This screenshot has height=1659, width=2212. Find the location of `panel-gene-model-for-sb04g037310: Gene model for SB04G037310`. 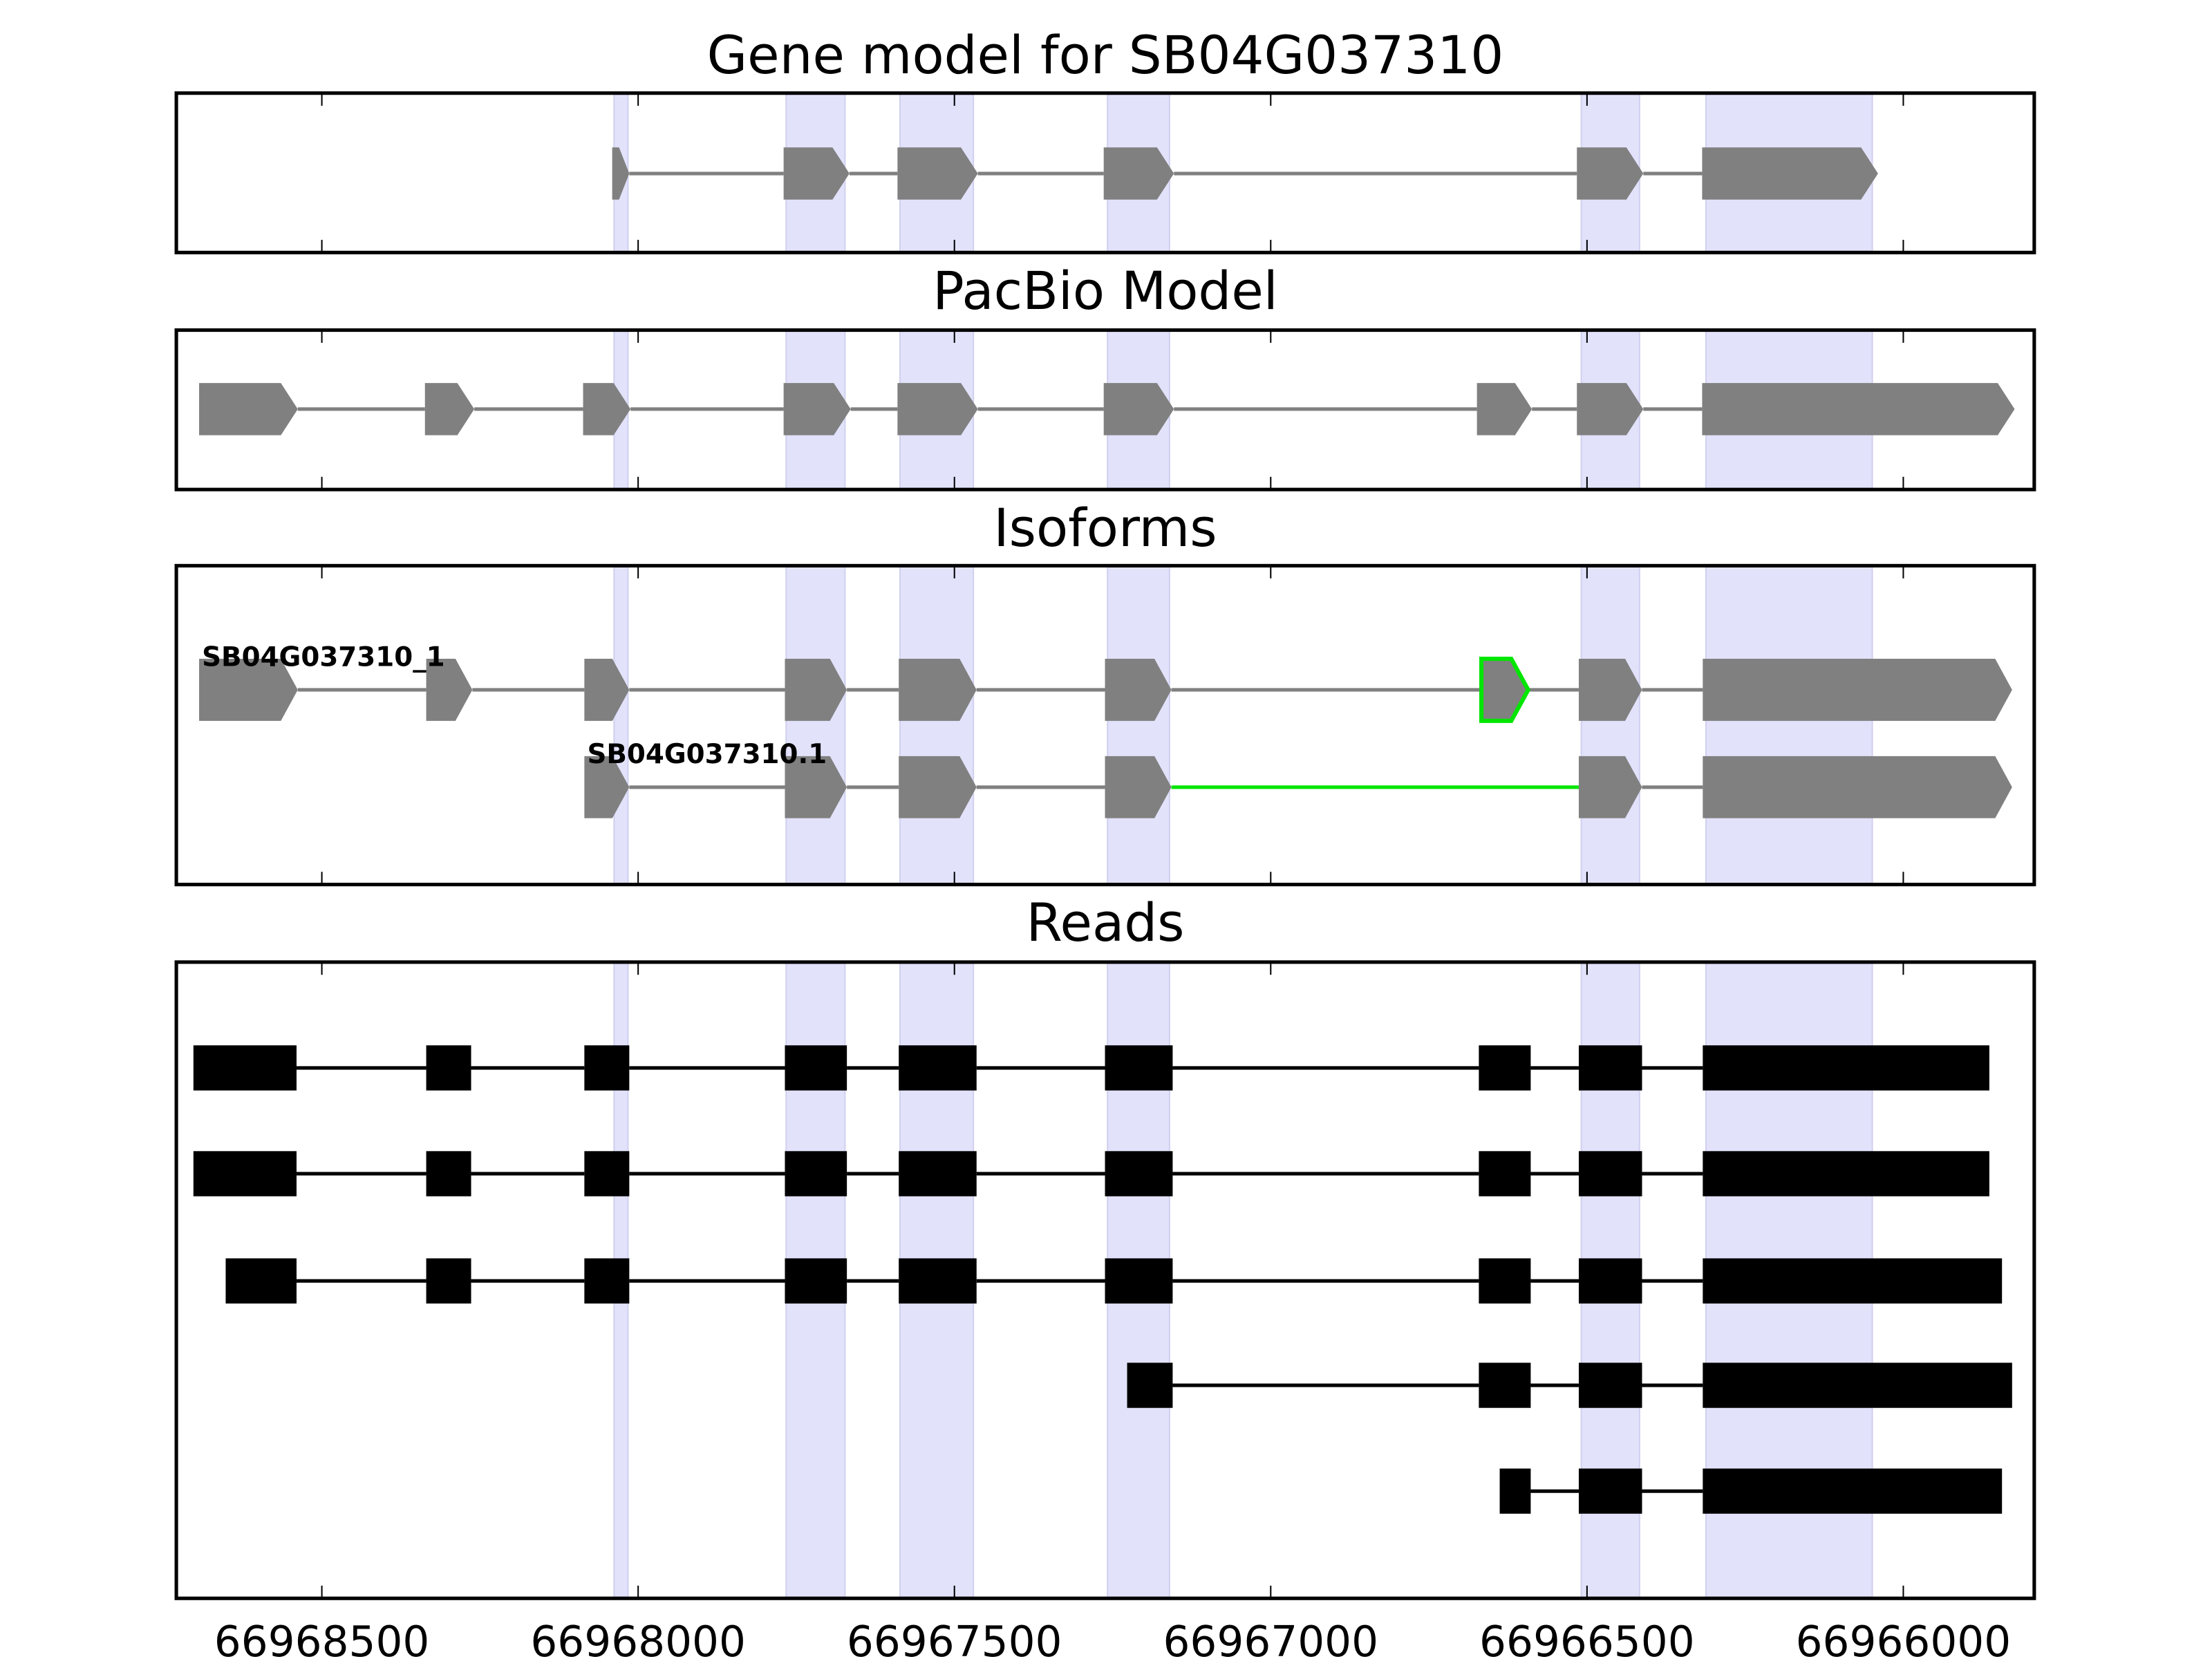

panel-gene-model-for-sb04g037310: Gene model for SB04G037310 is located at coordinates (1105, 139).